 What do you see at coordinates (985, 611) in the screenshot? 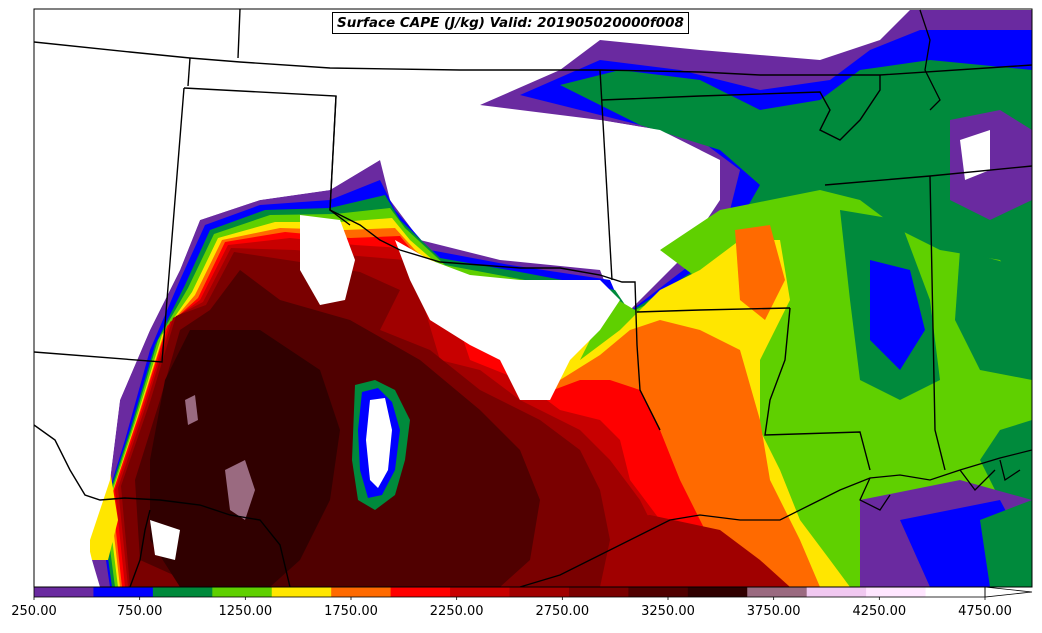
I see `colorbar-tick-label: 4750.00` at bounding box center [985, 611].